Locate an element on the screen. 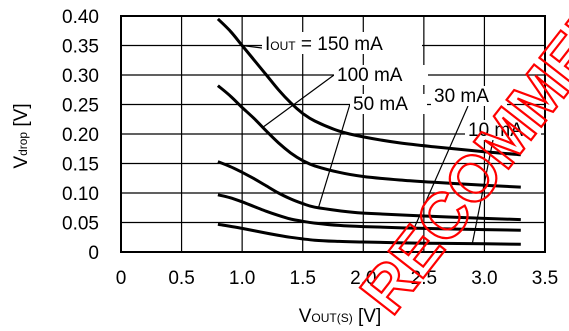 This screenshot has width=569, height=331. x-tick-label: 1.5 is located at coordinates (303, 278).